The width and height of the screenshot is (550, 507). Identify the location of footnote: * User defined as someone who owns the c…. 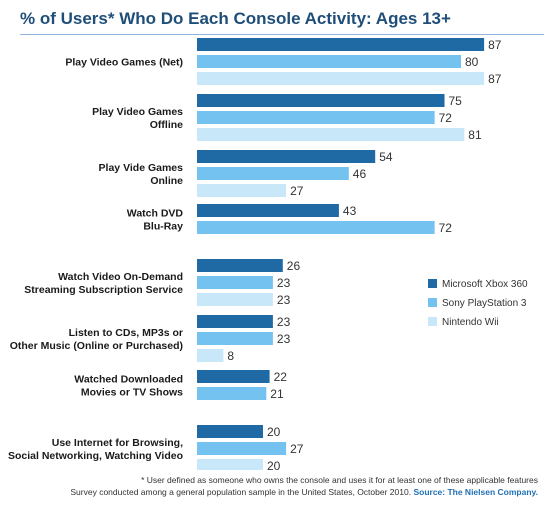
(339, 480).